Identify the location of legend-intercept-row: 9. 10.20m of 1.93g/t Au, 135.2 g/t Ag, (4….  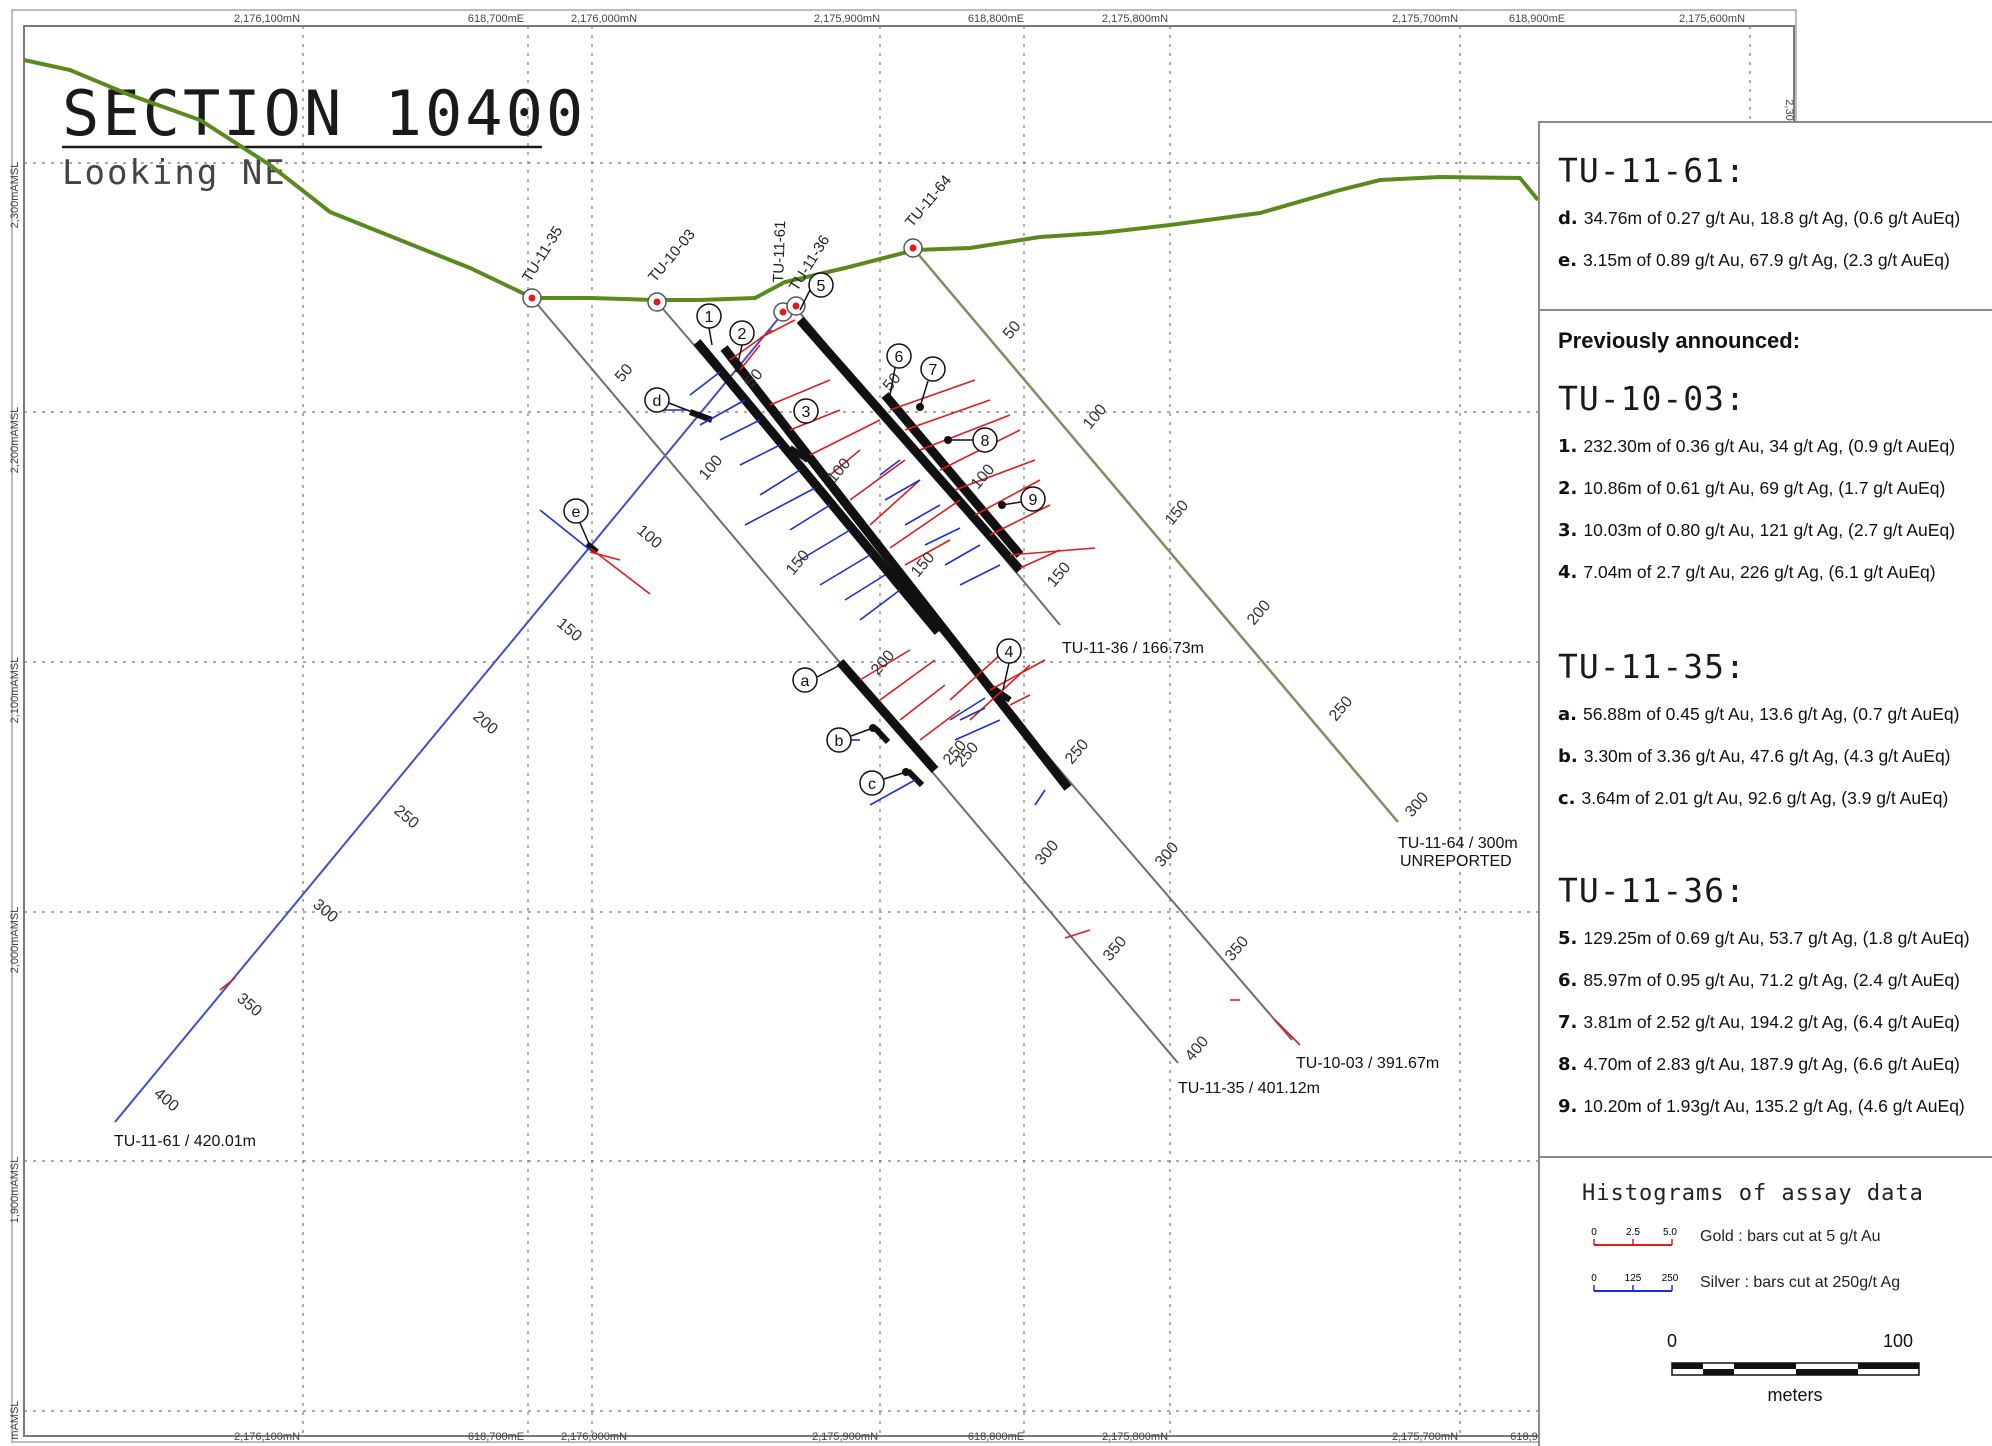
(1761, 1106).